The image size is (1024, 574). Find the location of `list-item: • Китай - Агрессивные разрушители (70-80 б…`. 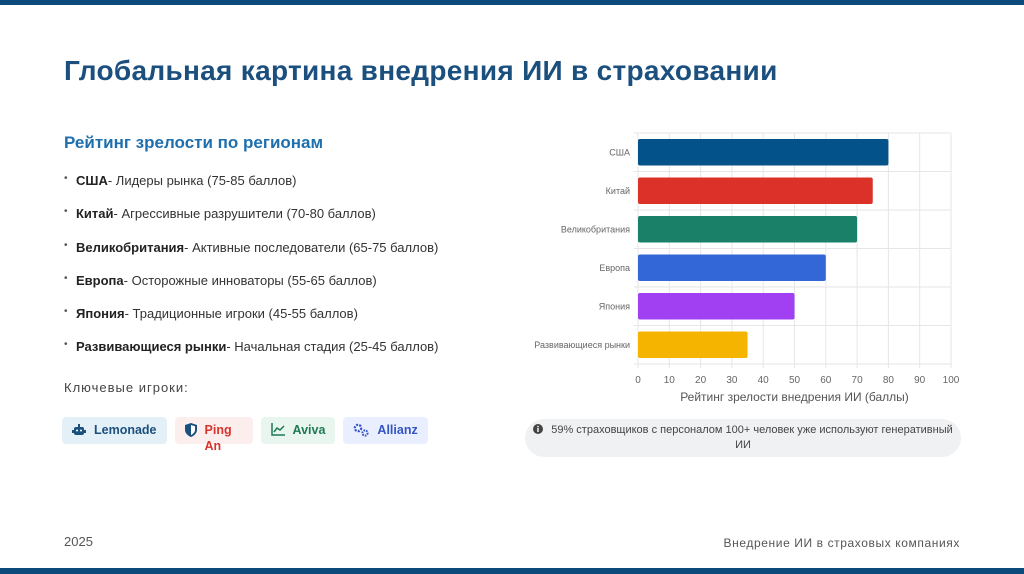

list-item: • Китай - Агрессивные разрушители (70-80 б… is located at coordinates (220, 214).